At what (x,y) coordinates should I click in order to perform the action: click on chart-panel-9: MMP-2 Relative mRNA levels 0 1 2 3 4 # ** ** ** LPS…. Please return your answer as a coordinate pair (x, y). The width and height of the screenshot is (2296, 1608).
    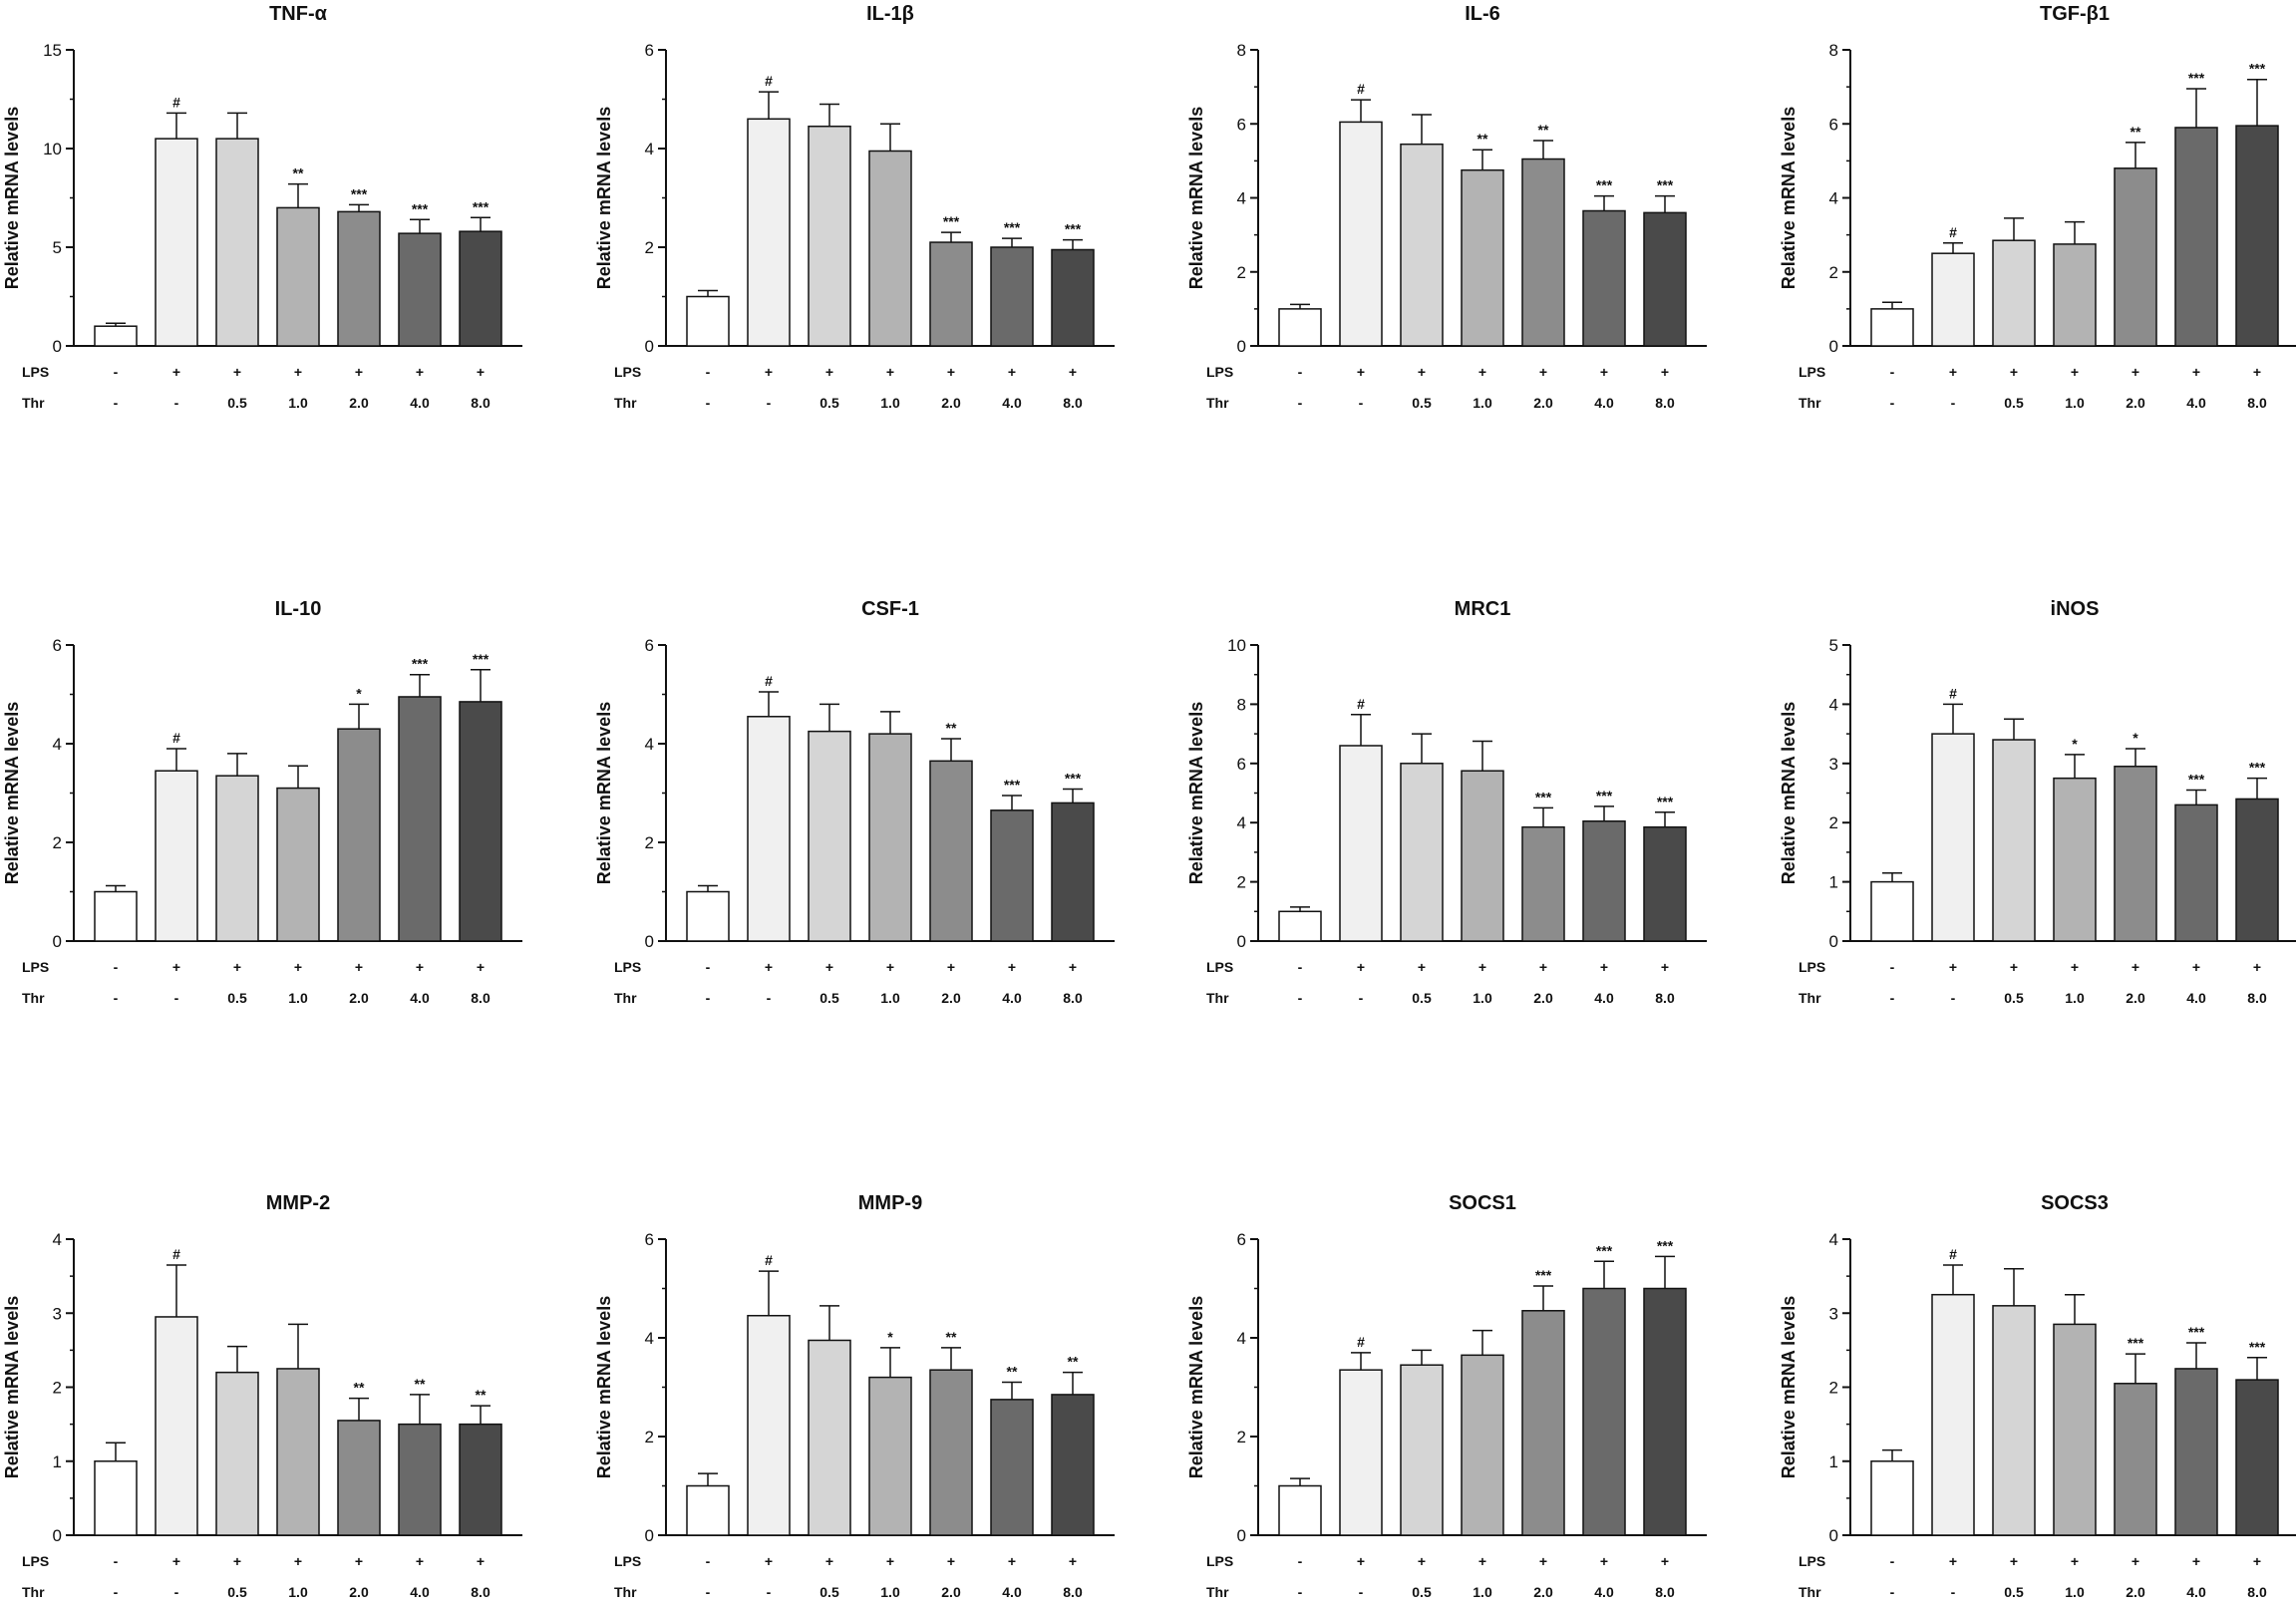
    Looking at the image, I should click on (262, 1396).